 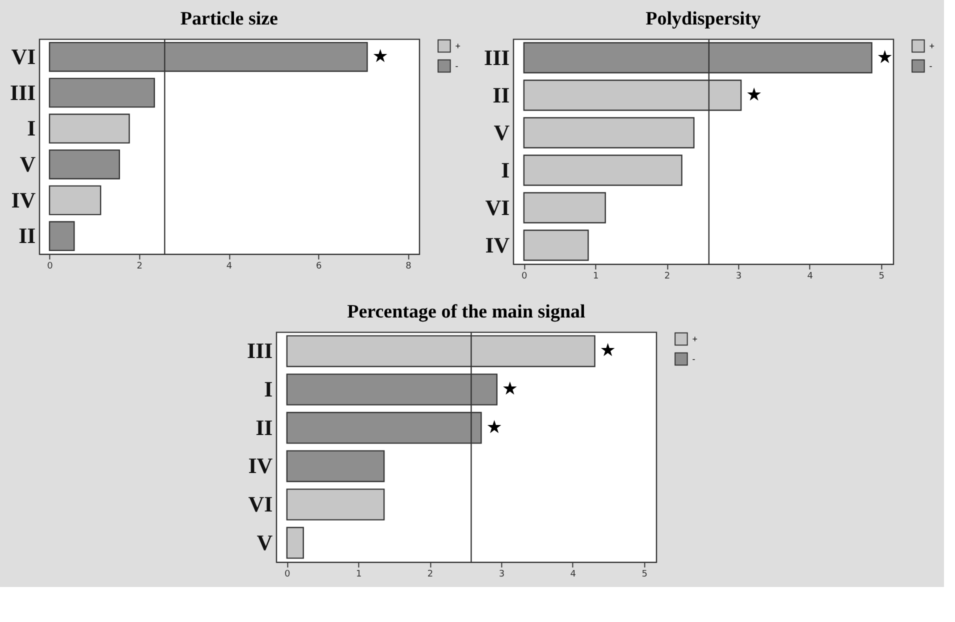 What do you see at coordinates (466, 311) in the screenshot?
I see `chart-title: Percentage of the main signal` at bounding box center [466, 311].